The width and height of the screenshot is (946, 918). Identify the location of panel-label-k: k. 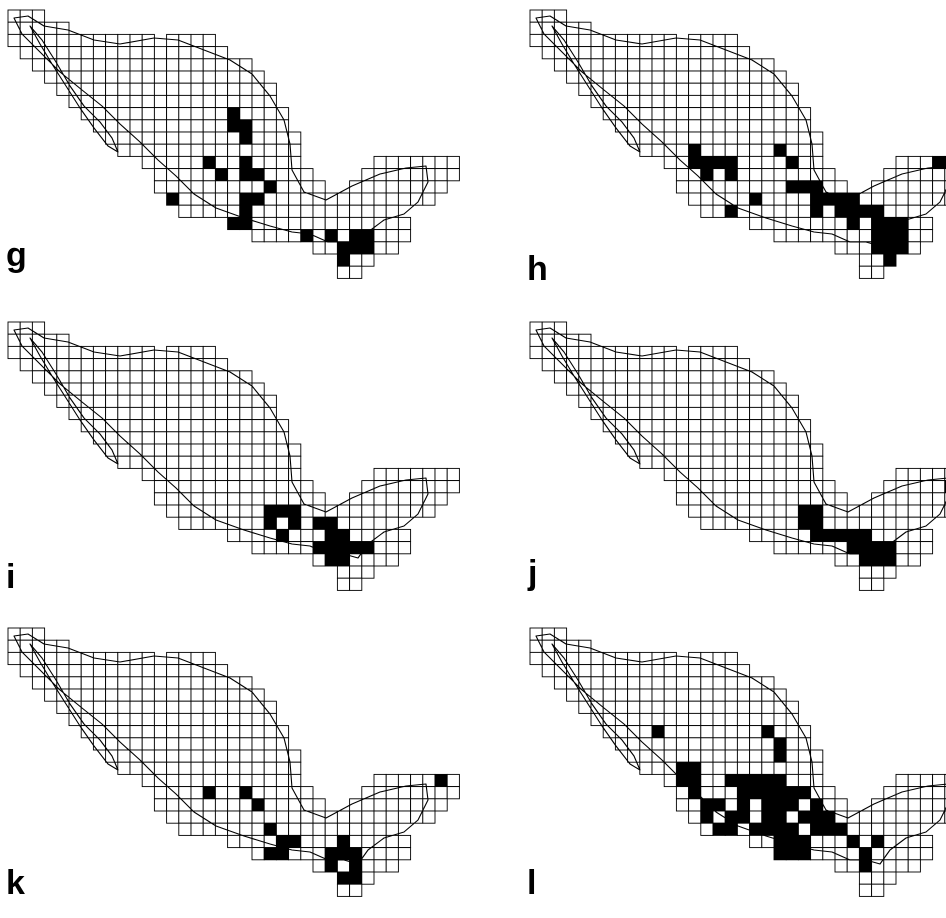
(15, 883).